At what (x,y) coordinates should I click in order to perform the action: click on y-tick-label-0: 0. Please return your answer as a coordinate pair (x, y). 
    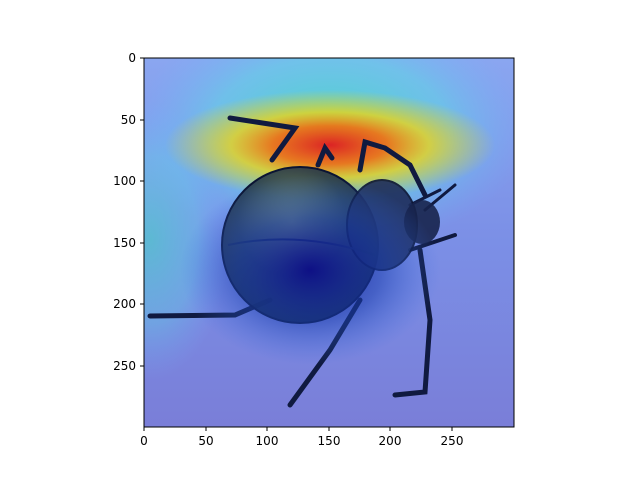
    Looking at the image, I should click on (132, 58).